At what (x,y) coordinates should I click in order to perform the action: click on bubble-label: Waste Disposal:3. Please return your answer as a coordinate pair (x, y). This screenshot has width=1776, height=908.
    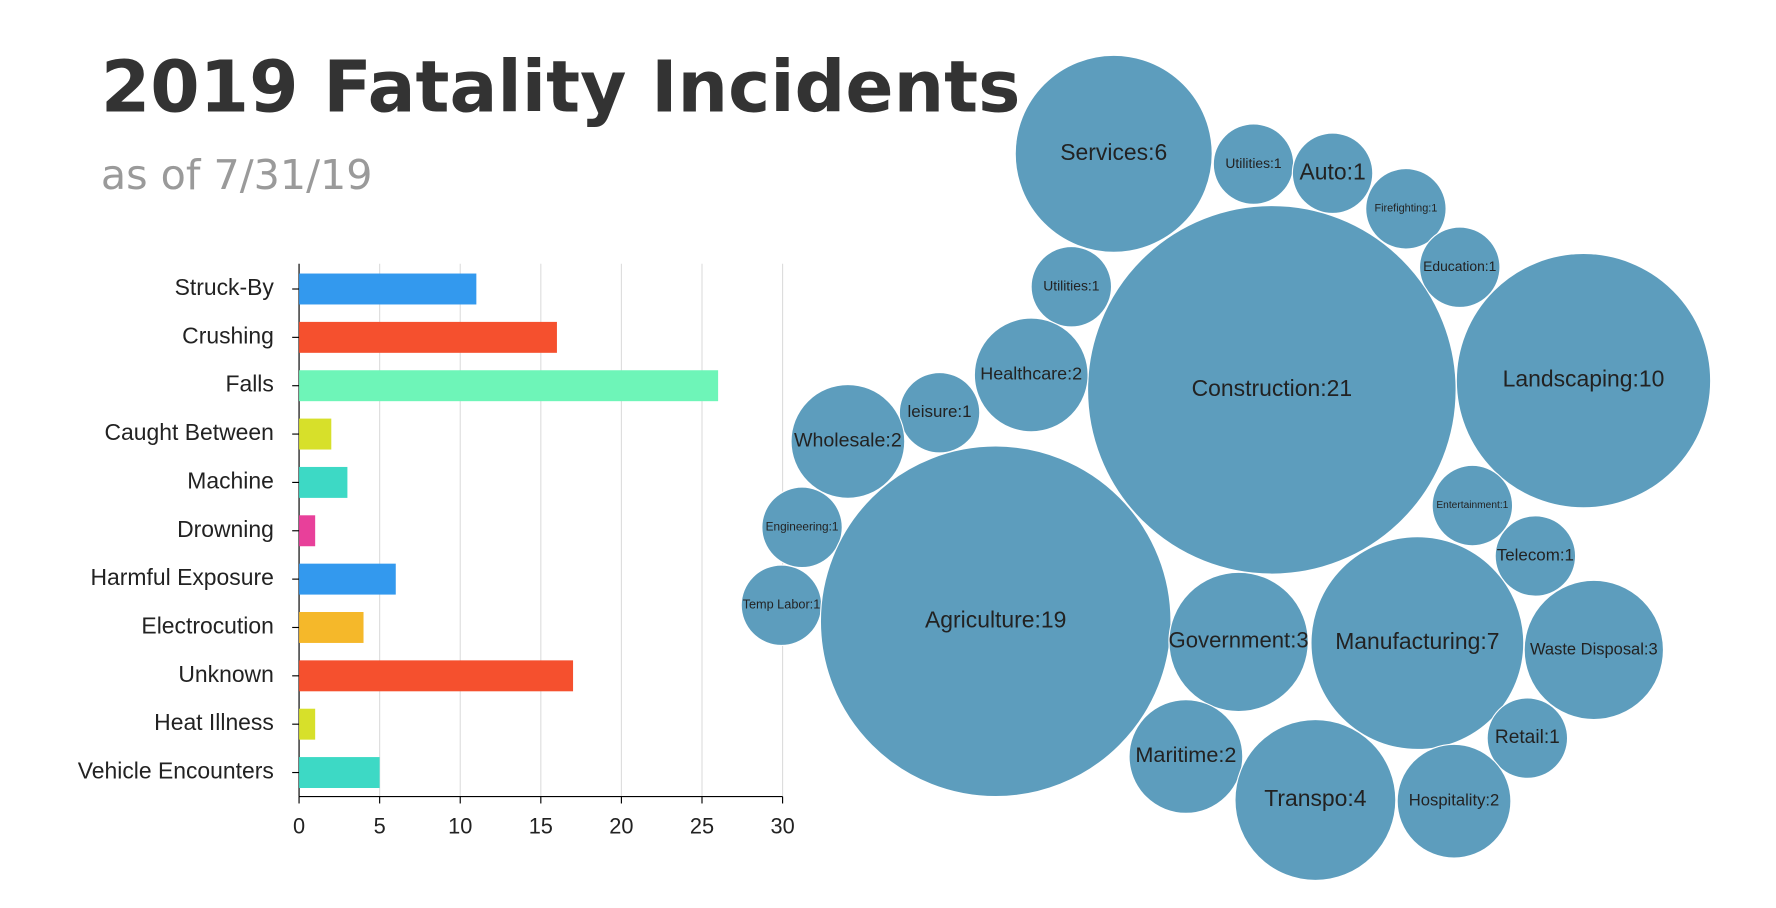
    Looking at the image, I should click on (1594, 649).